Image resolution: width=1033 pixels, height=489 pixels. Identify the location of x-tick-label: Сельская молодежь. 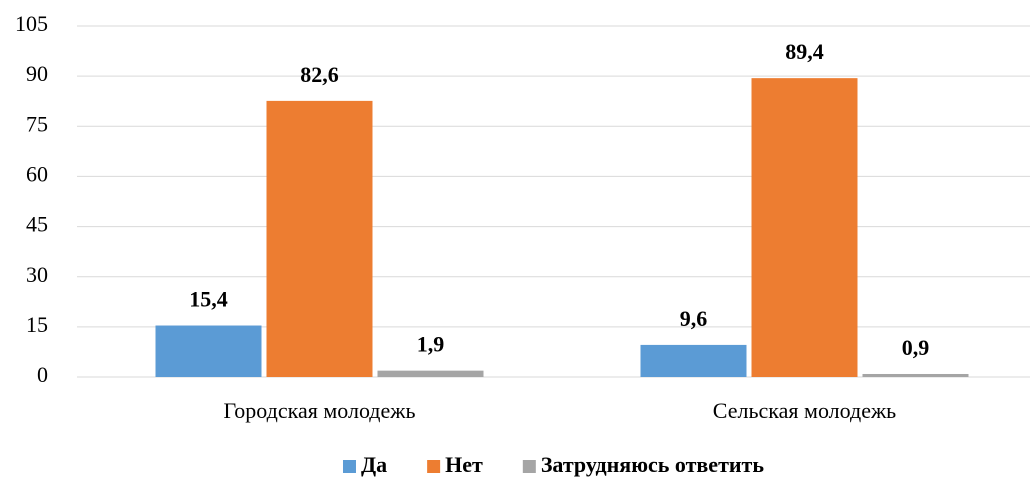
(804, 410).